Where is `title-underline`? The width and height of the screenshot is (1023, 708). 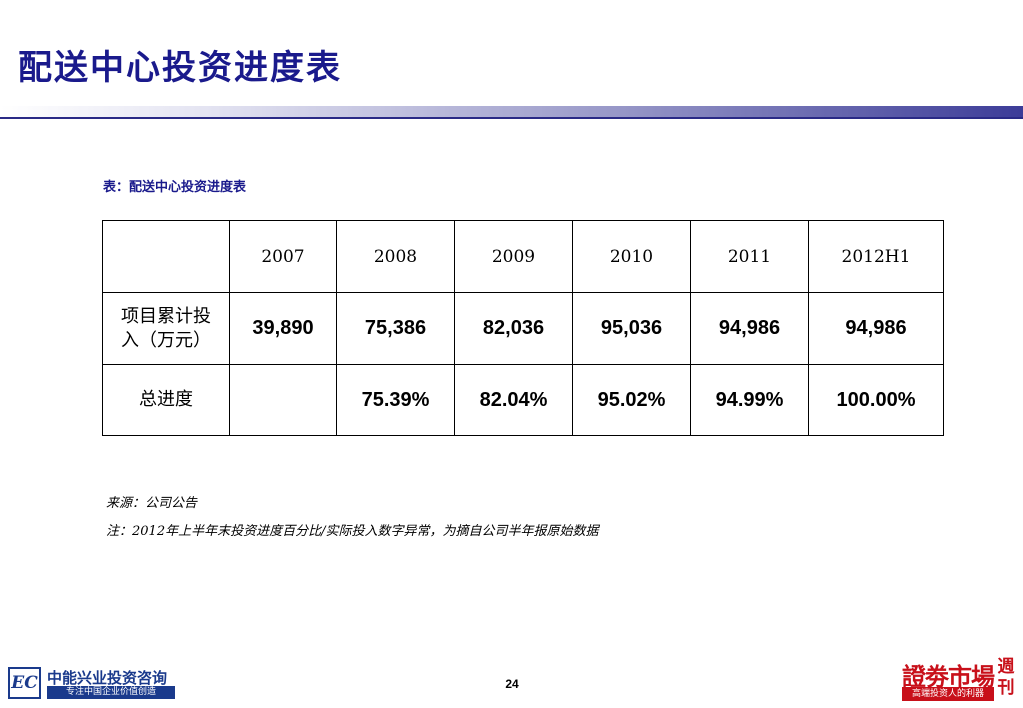 title-underline is located at coordinates (511, 118).